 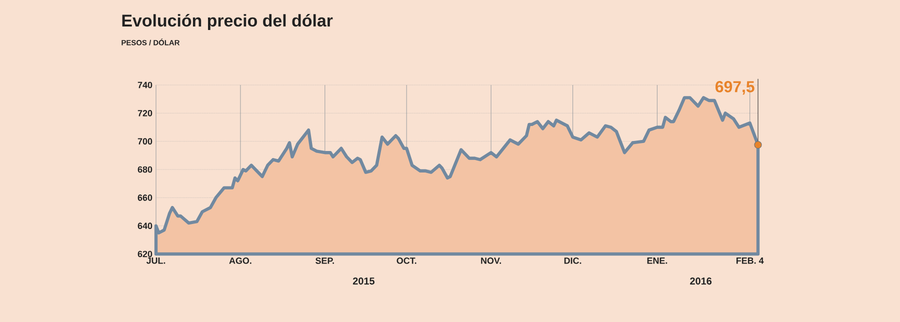 I want to click on y-tick-label: 620, so click(x=145, y=254).